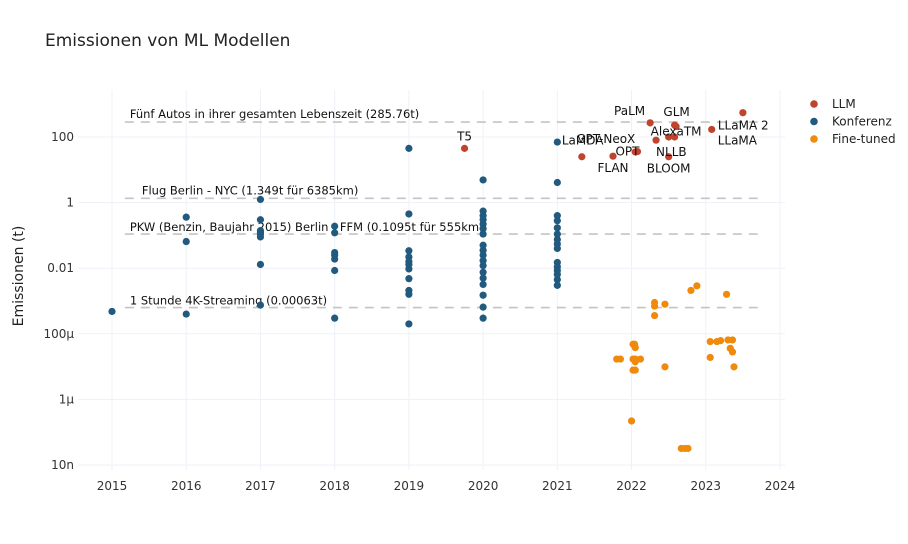  I want to click on reference-line-label: 1 Stunde 4K-Streaming (0.00063t), so click(228, 301).